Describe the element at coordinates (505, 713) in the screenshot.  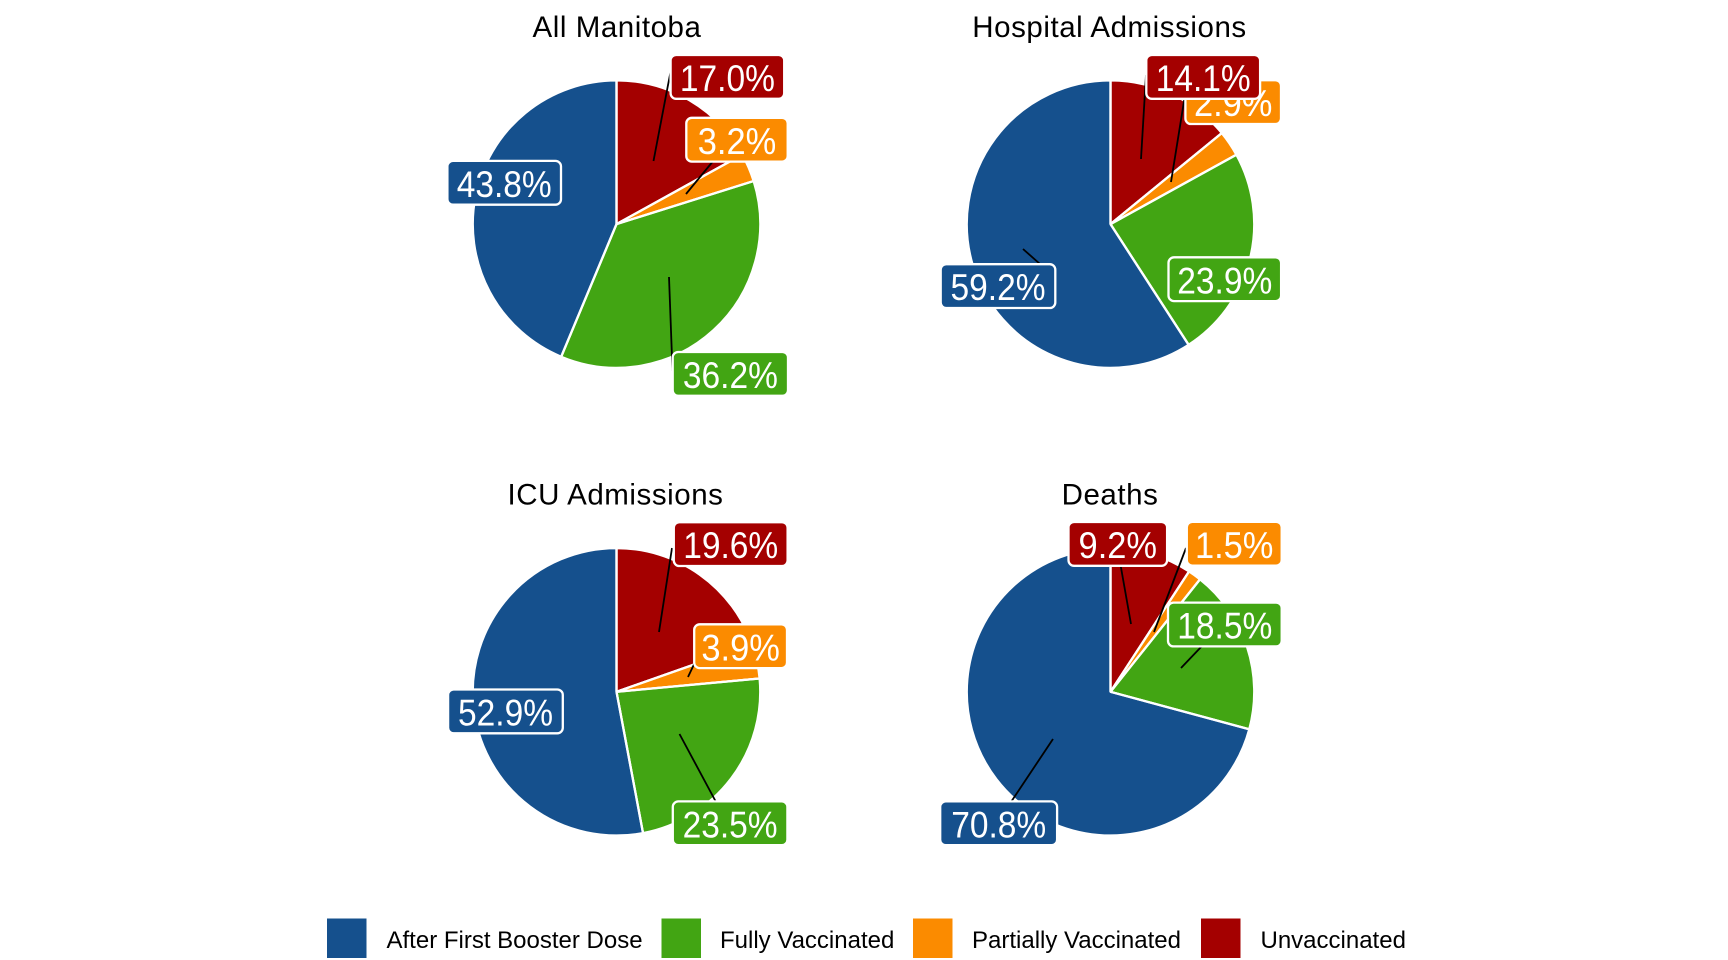
I see `svg-text: 52.9%` at that location.